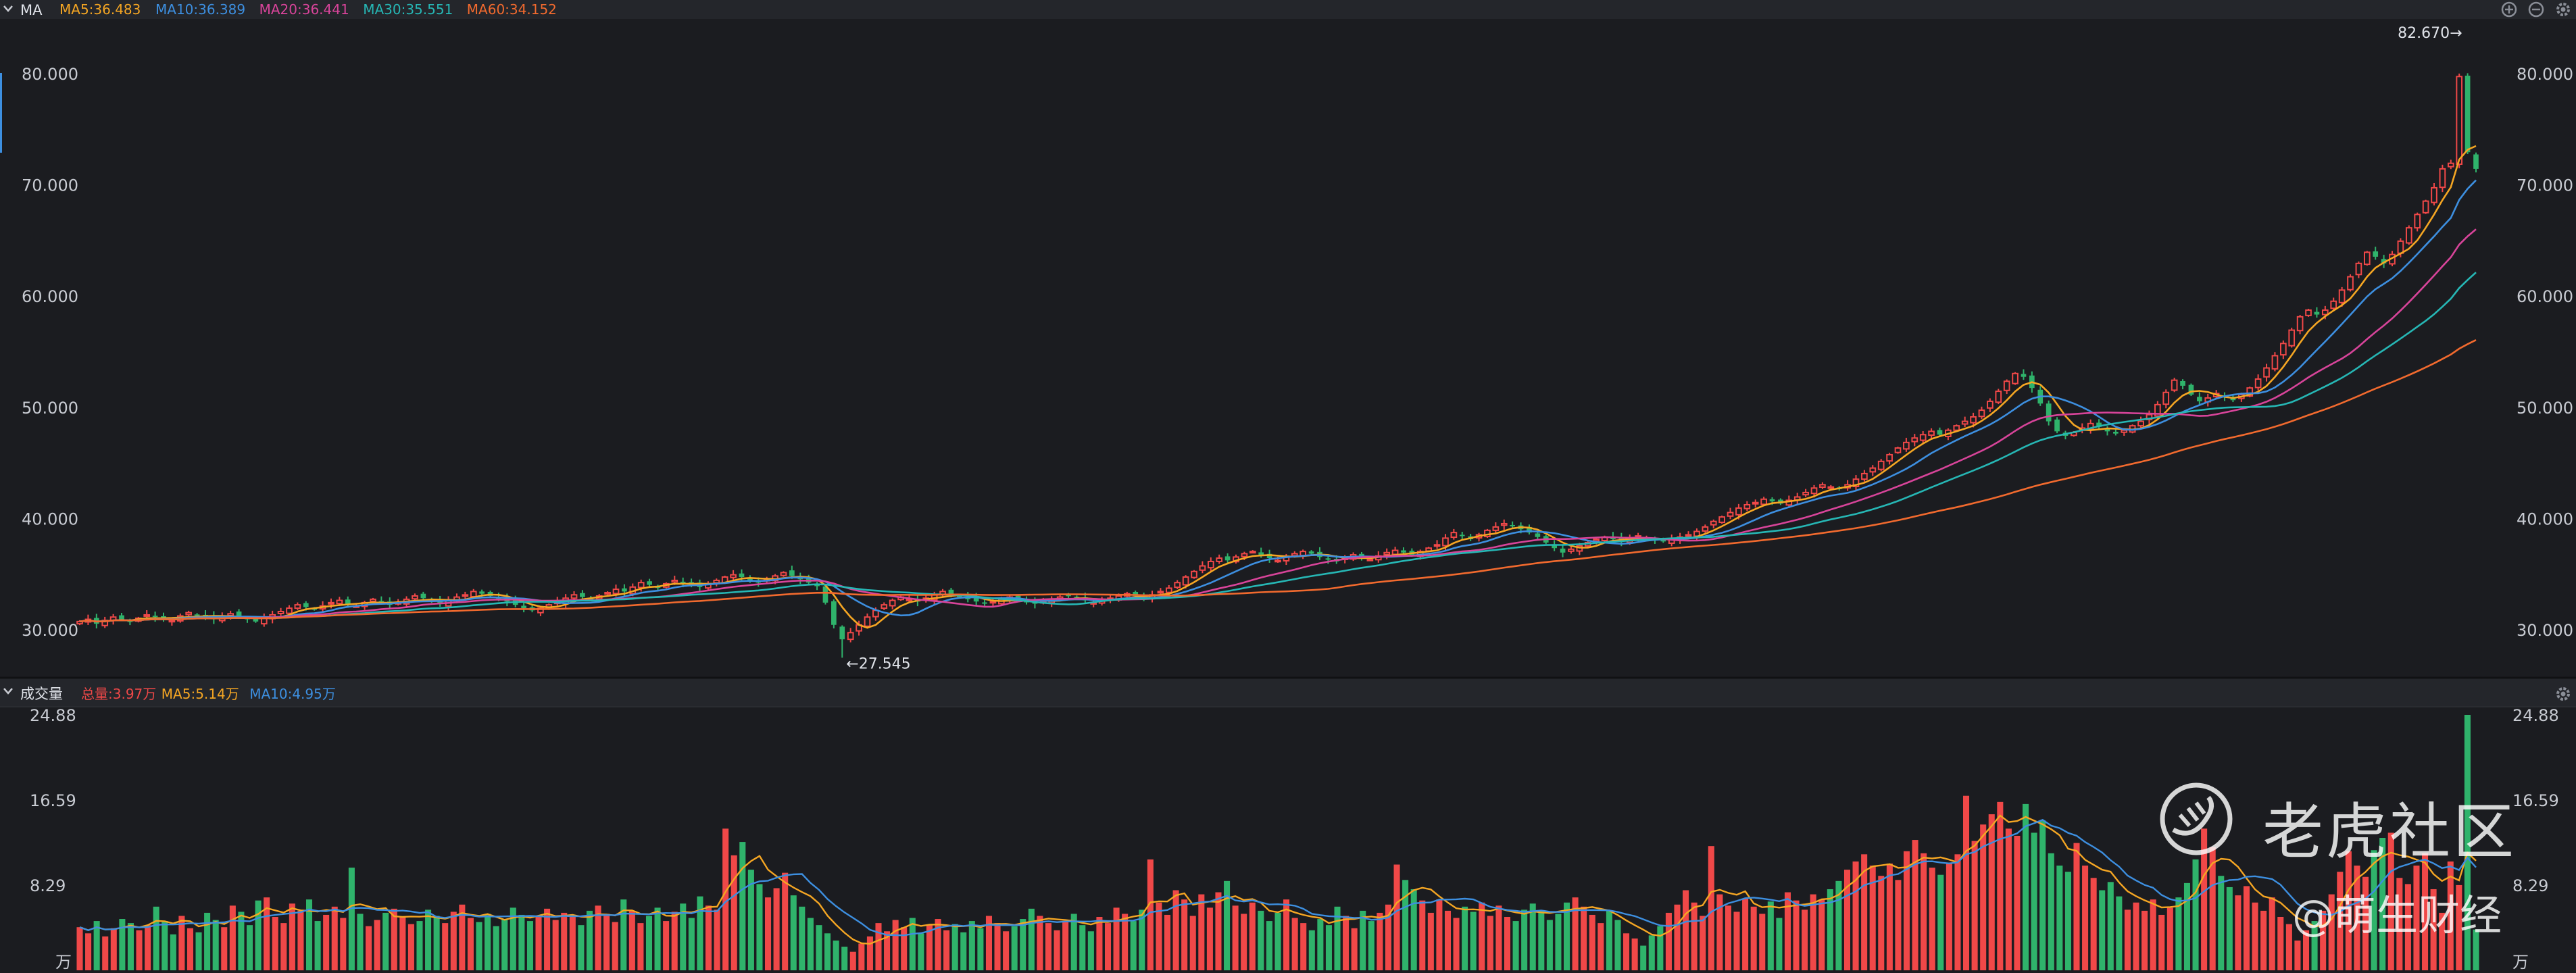 Image resolution: width=2576 pixels, height=973 pixels. What do you see at coordinates (2536, 10) in the screenshot?
I see `zoom-out-icon` at bounding box center [2536, 10].